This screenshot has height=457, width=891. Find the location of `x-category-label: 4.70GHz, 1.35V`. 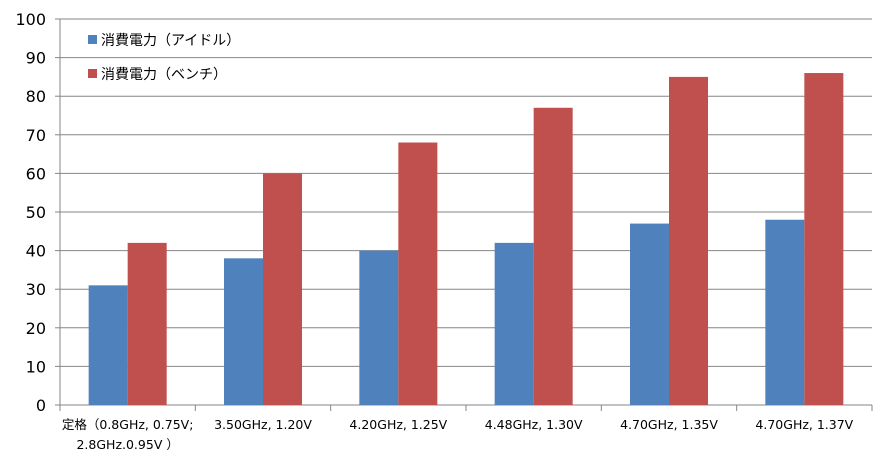

x-category-label: 4.70GHz, 1.35V is located at coordinates (669, 424).